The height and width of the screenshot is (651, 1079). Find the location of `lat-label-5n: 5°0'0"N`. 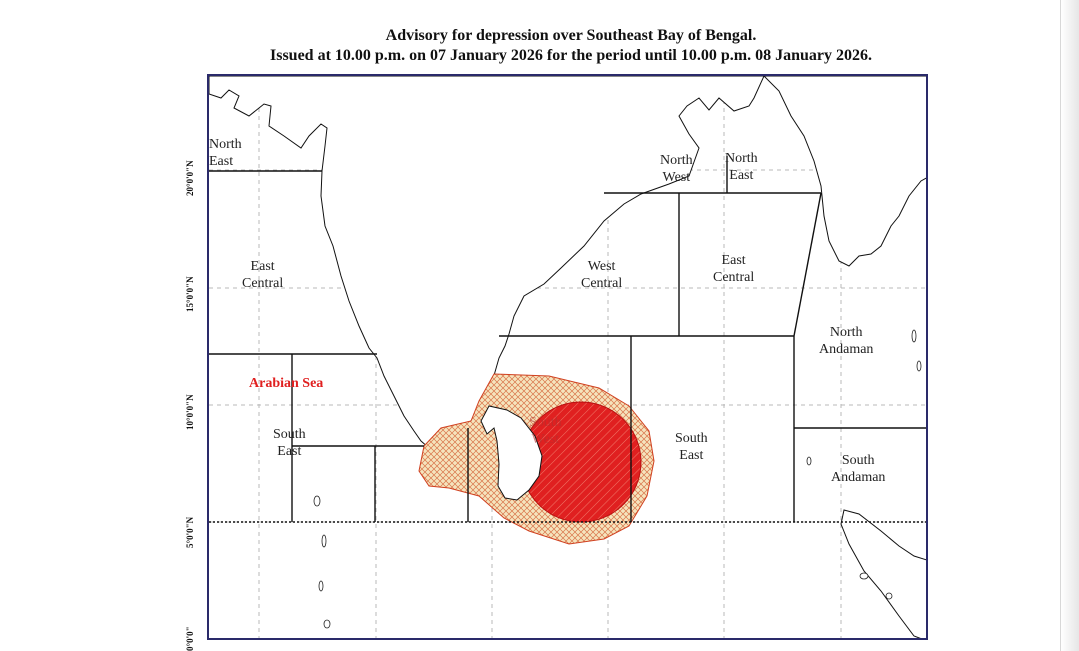

lat-label-5n: 5°0'0"N is located at coordinates (190, 532).